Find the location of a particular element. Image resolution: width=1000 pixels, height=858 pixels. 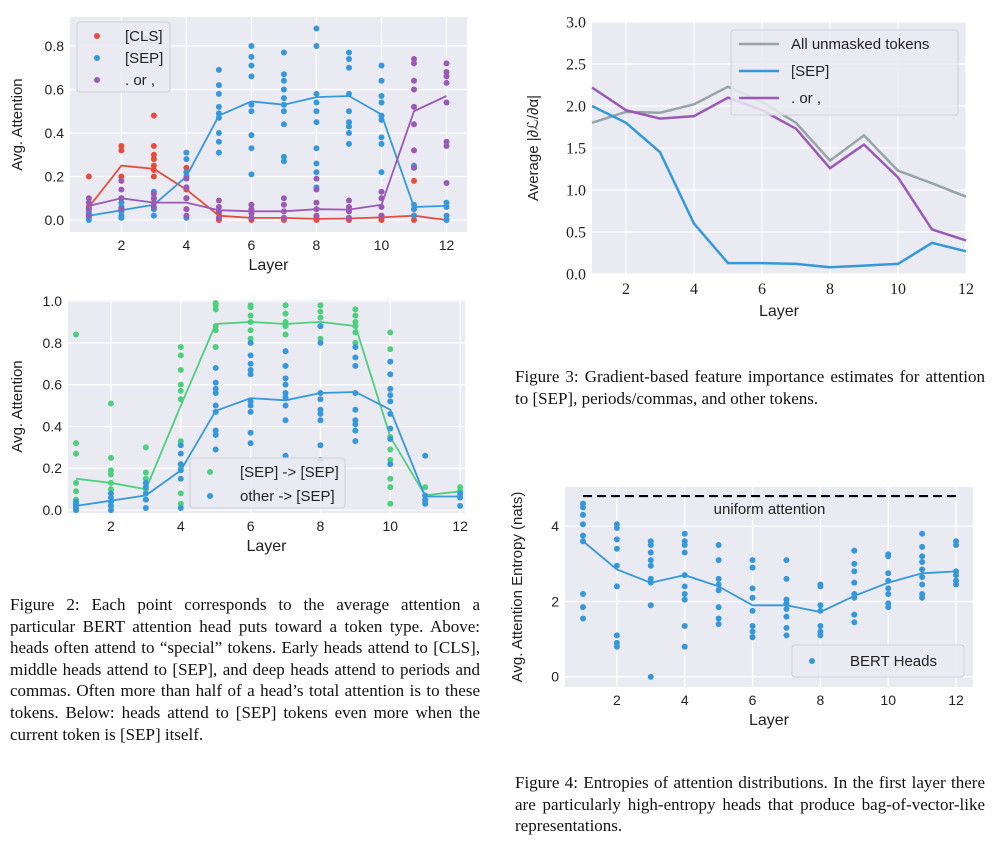

y-tick-label: 0.4 is located at coordinates (53, 426).